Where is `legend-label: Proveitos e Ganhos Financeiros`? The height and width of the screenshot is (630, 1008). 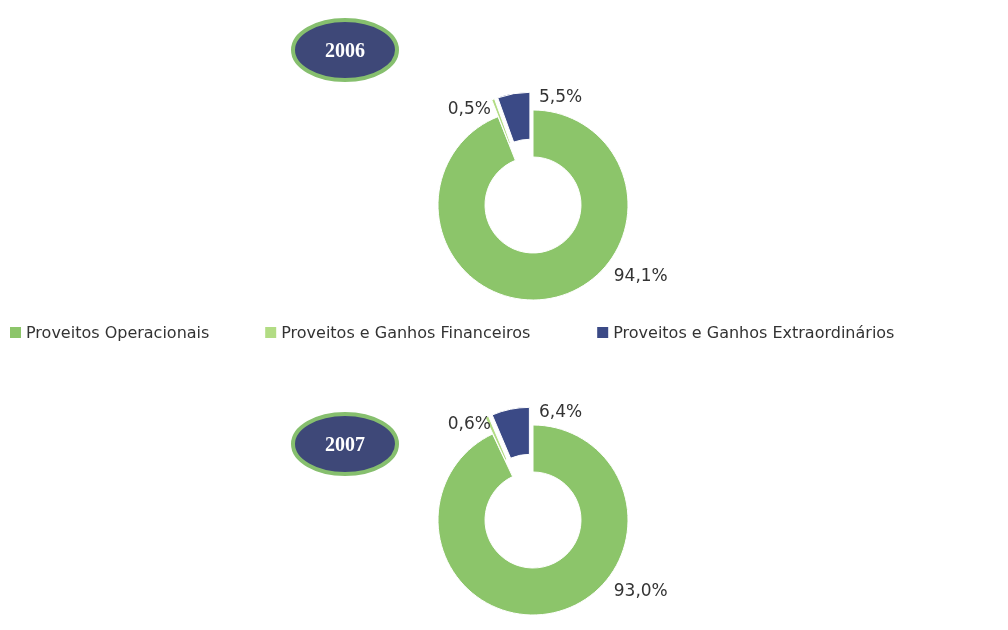 legend-label: Proveitos e Ganhos Financeiros is located at coordinates (406, 332).